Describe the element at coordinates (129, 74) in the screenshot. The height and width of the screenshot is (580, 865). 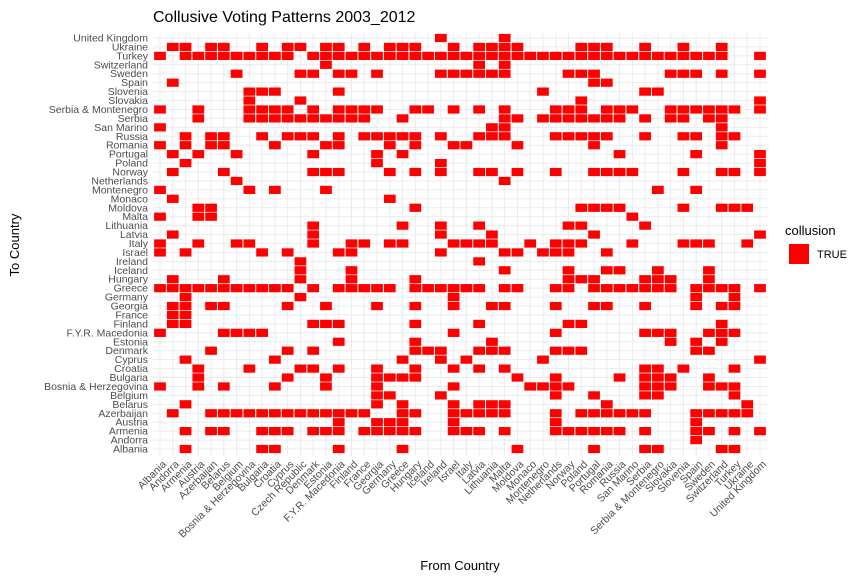
I see `y-tick-label: Sweden` at that location.